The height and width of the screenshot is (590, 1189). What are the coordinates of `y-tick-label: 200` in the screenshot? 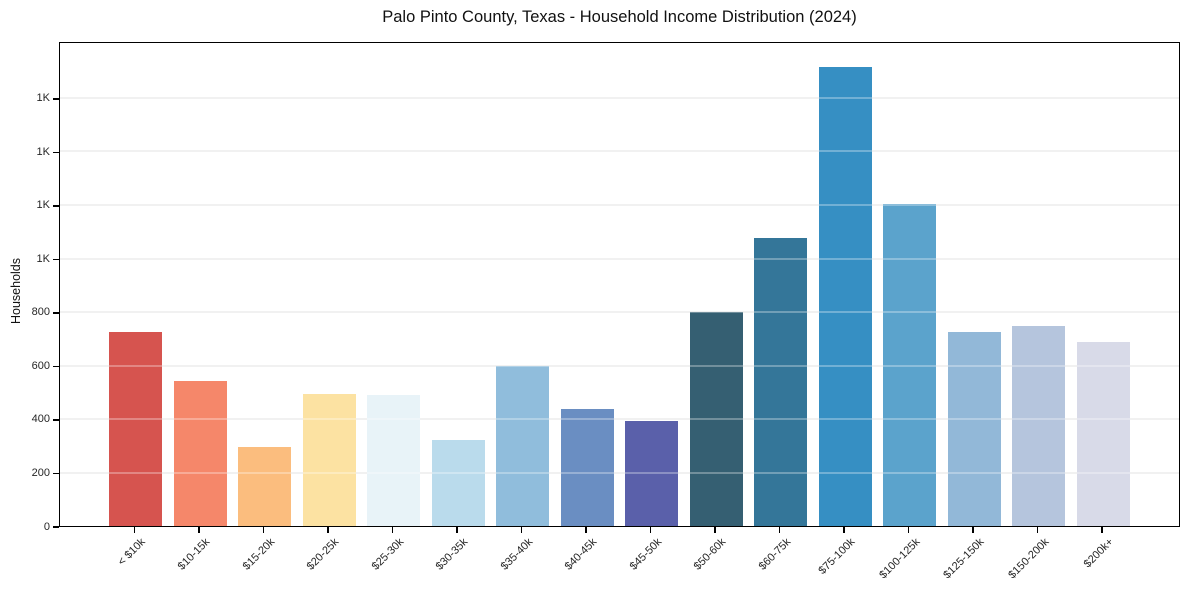 It's located at (40, 472).